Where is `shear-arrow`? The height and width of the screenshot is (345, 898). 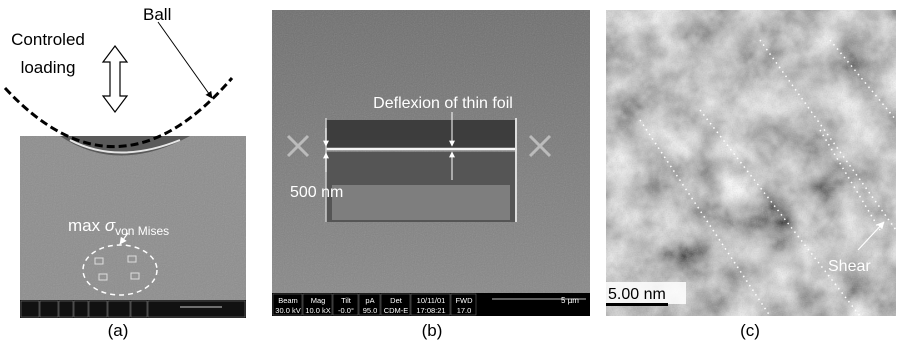 shear-arrow is located at coordinates (871, 236).